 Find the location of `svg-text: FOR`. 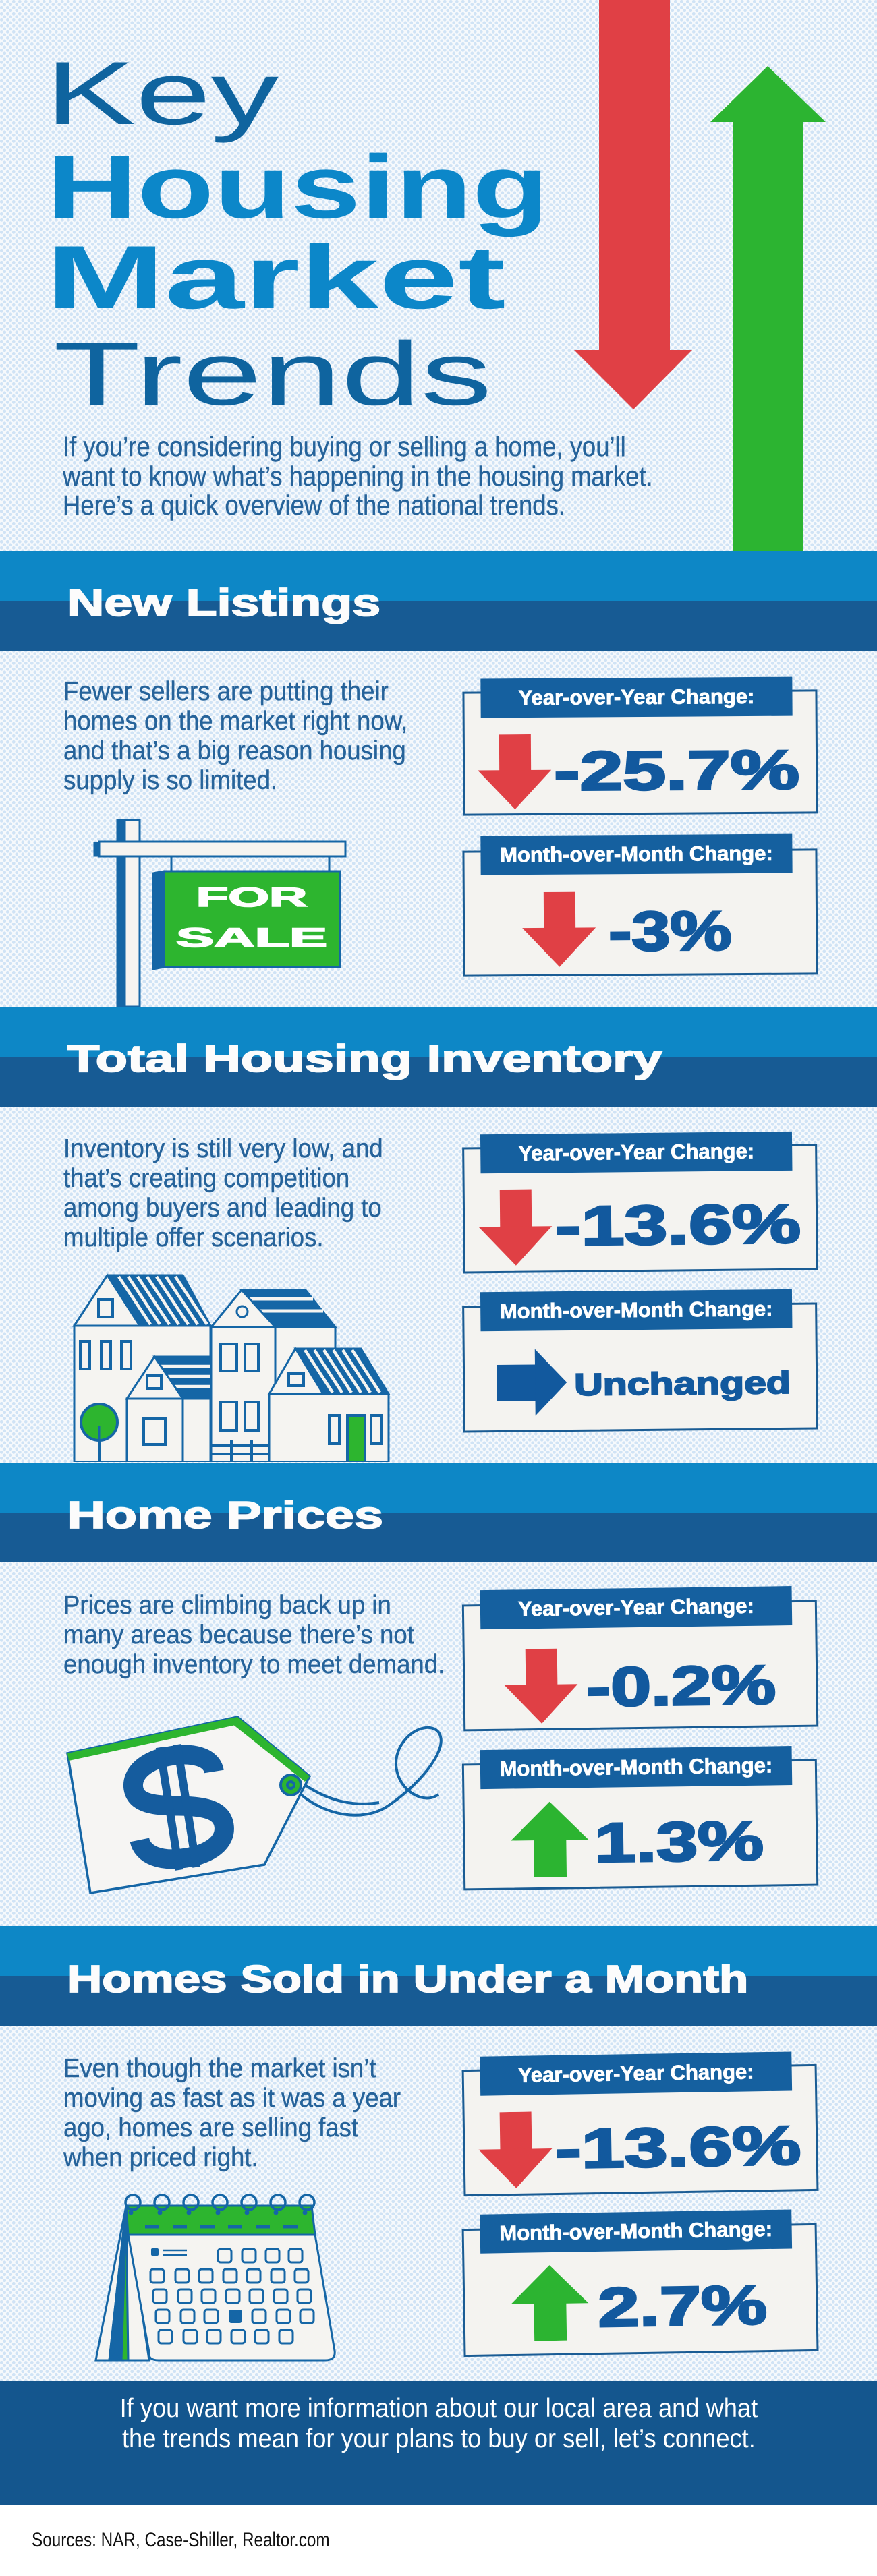

svg-text: FOR is located at coordinates (252, 898).